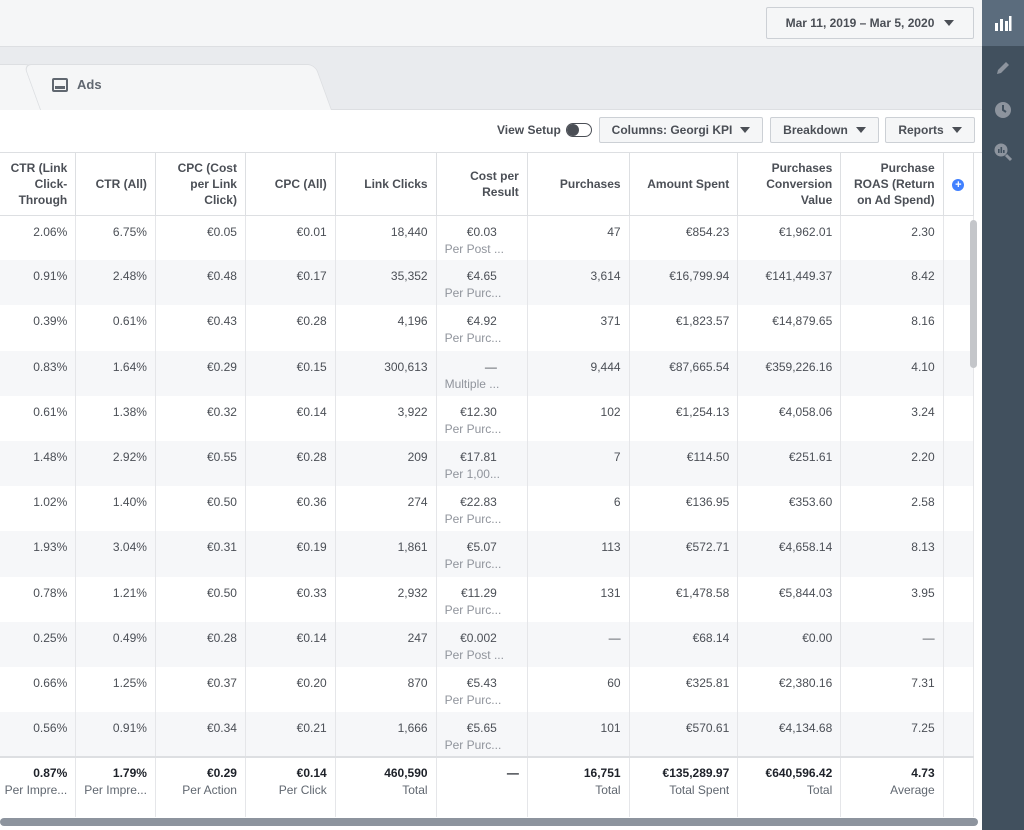  What do you see at coordinates (973, 294) in the screenshot?
I see `vertical-scrollbar` at bounding box center [973, 294].